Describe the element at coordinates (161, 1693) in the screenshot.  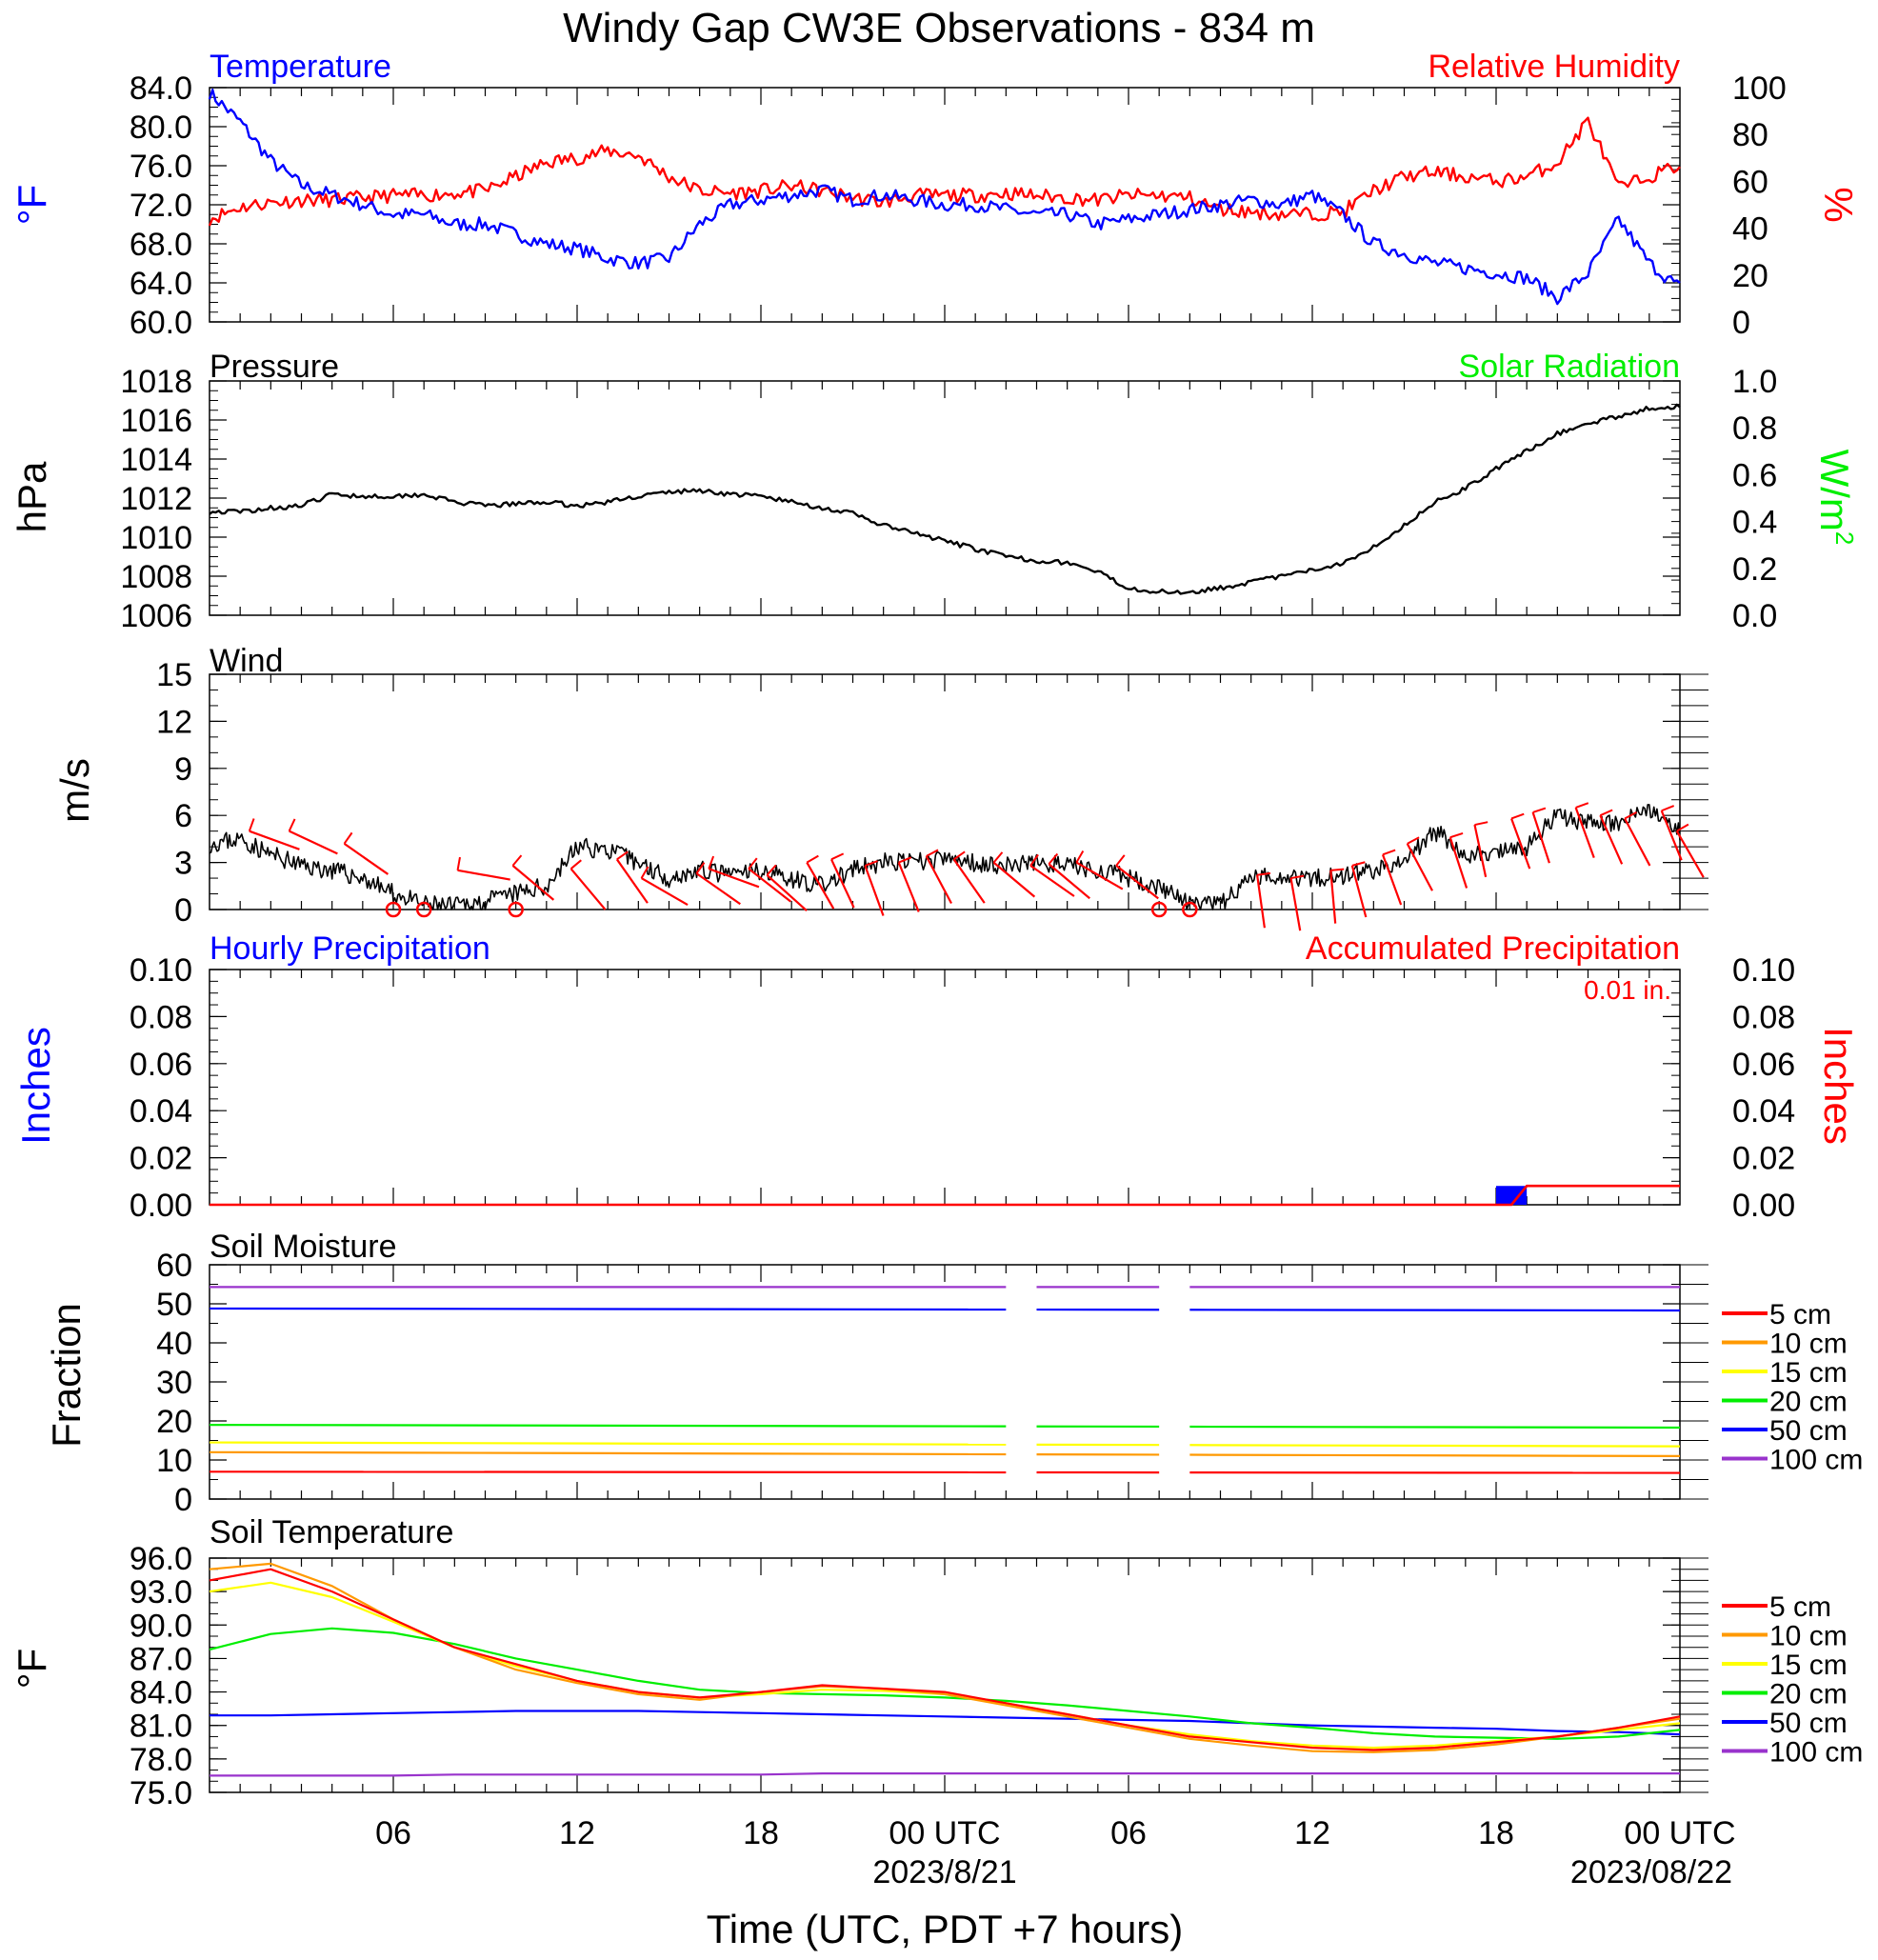
I see `y-tick-label-left: 84.0` at that location.